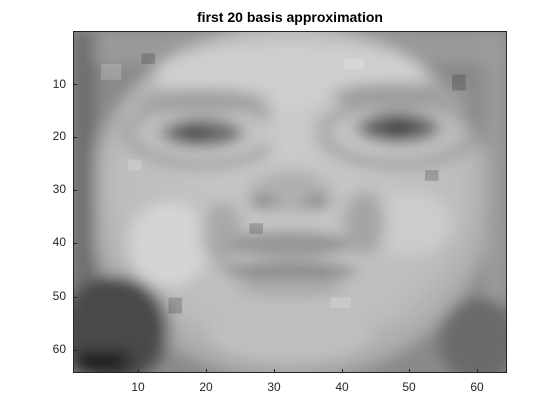  Describe the element at coordinates (477, 387) in the screenshot. I see `xtick-label-60: 60` at that location.